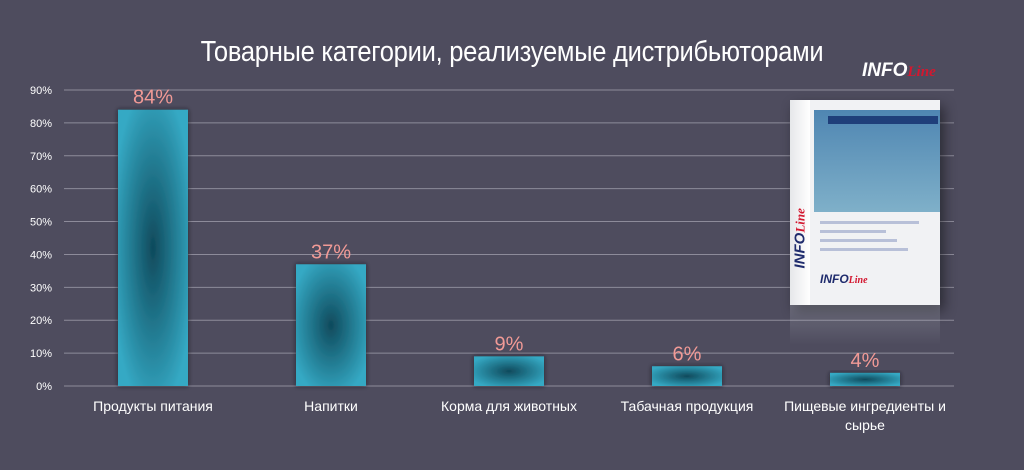  I want to click on book-cover-logo: INFOLine, so click(844, 279).